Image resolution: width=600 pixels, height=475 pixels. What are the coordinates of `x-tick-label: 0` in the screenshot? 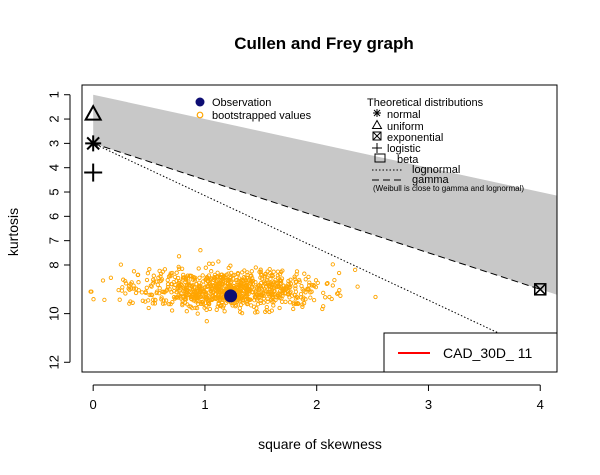 It's located at (93, 404).